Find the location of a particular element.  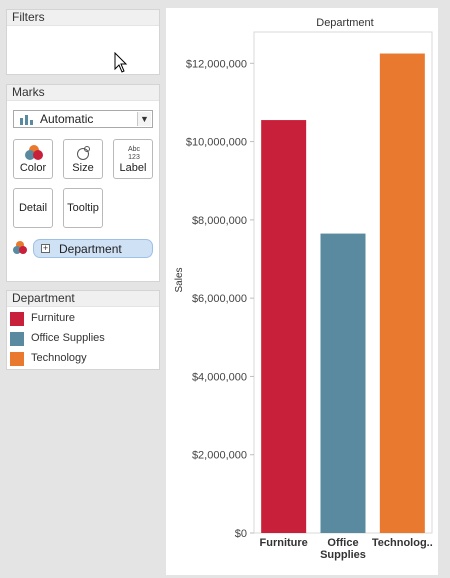

size-button: Size is located at coordinates (83, 159).